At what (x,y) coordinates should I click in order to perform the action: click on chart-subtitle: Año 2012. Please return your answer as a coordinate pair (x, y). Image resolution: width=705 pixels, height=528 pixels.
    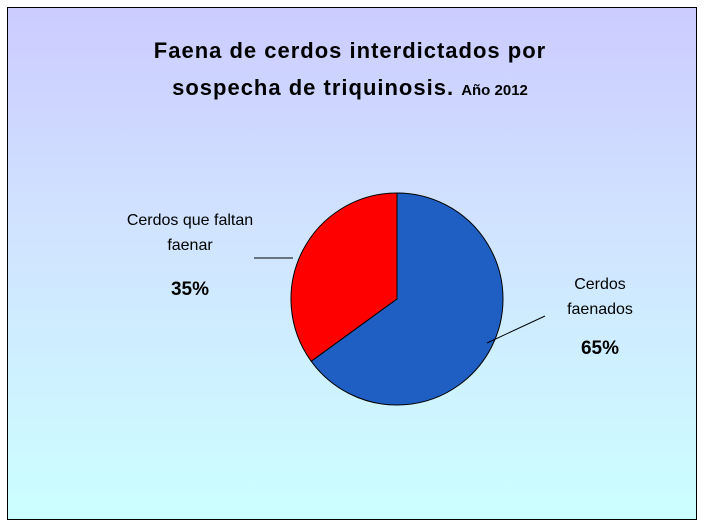
    Looking at the image, I should click on (494, 90).